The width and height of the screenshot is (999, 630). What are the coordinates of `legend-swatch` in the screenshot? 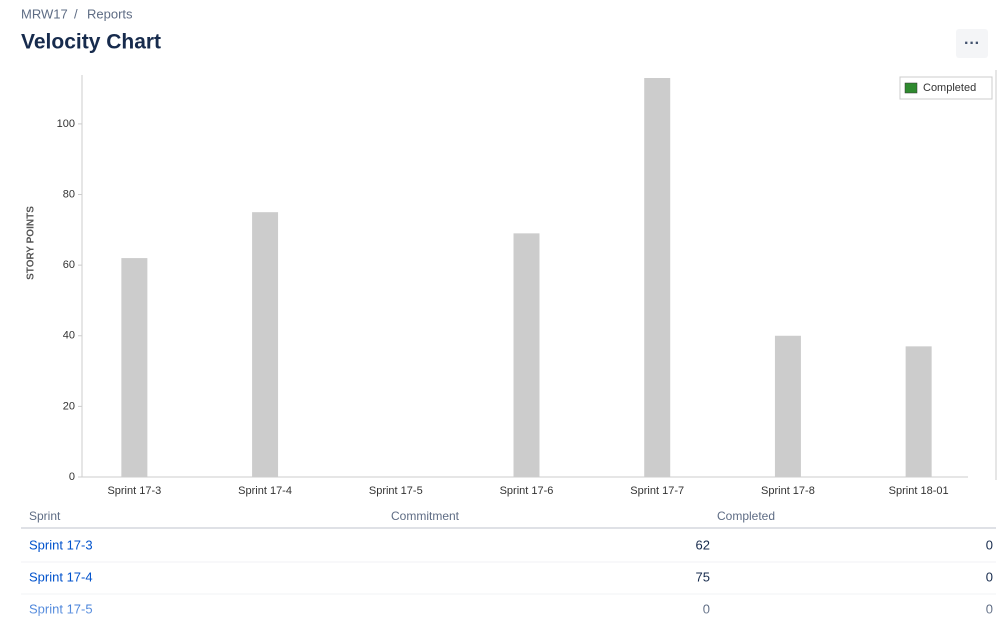 It's located at (911, 88).